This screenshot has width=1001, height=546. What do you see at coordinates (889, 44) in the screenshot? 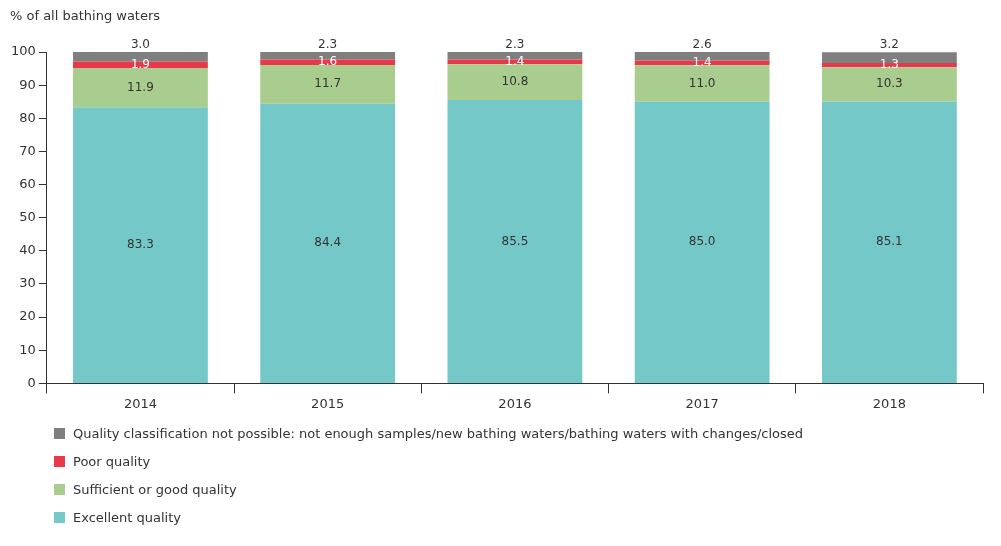
I see `data-label: 3.2` at bounding box center [889, 44].